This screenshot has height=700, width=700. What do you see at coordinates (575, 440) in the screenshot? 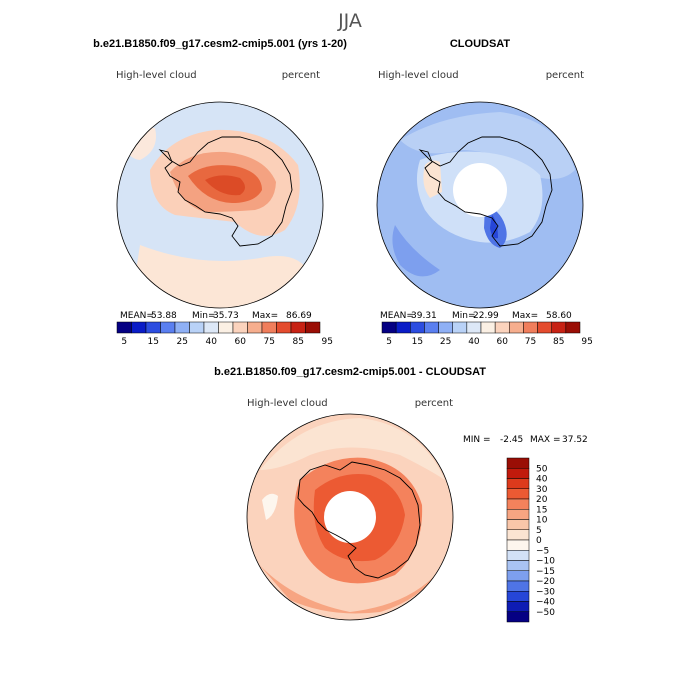
I see `panel3-max-value: 37.52` at bounding box center [575, 440].